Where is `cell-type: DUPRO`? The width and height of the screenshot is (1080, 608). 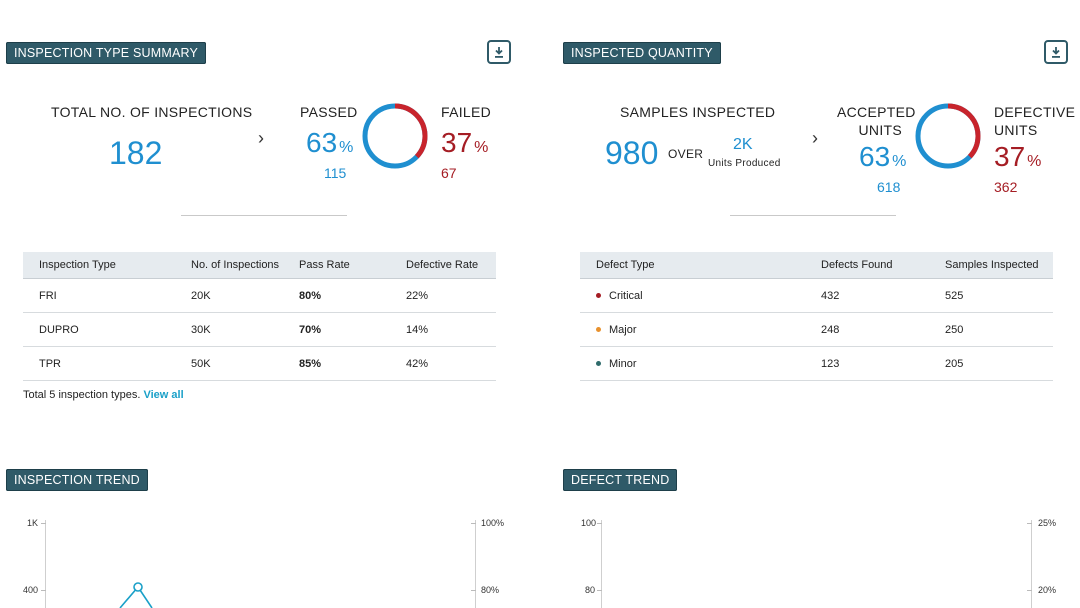 cell-type: DUPRO is located at coordinates (99, 329).